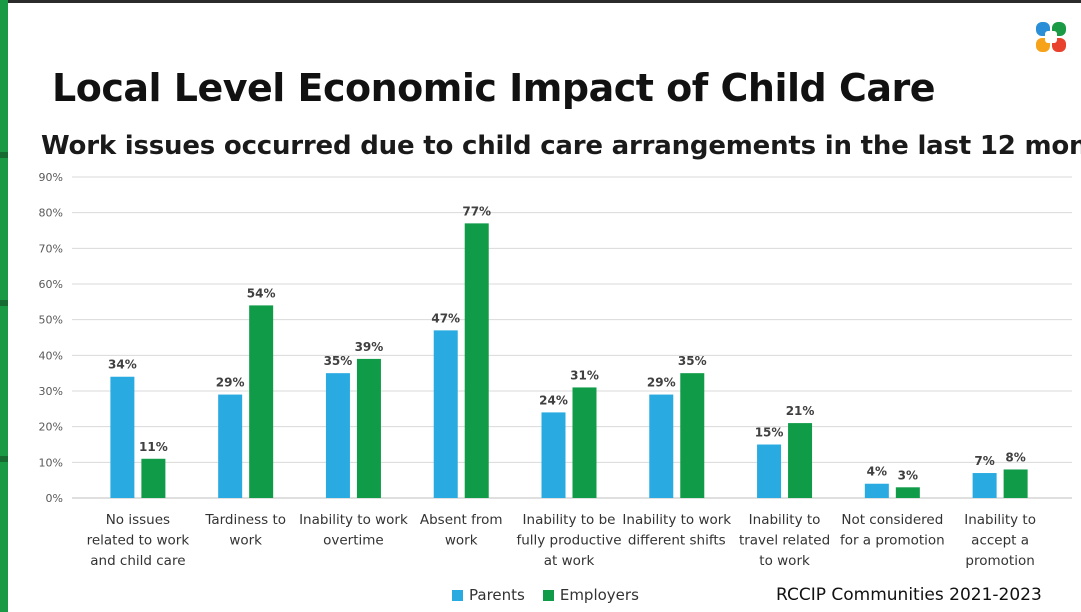  What do you see at coordinates (553, 400) in the screenshot?
I see `data-label: 24%` at bounding box center [553, 400].